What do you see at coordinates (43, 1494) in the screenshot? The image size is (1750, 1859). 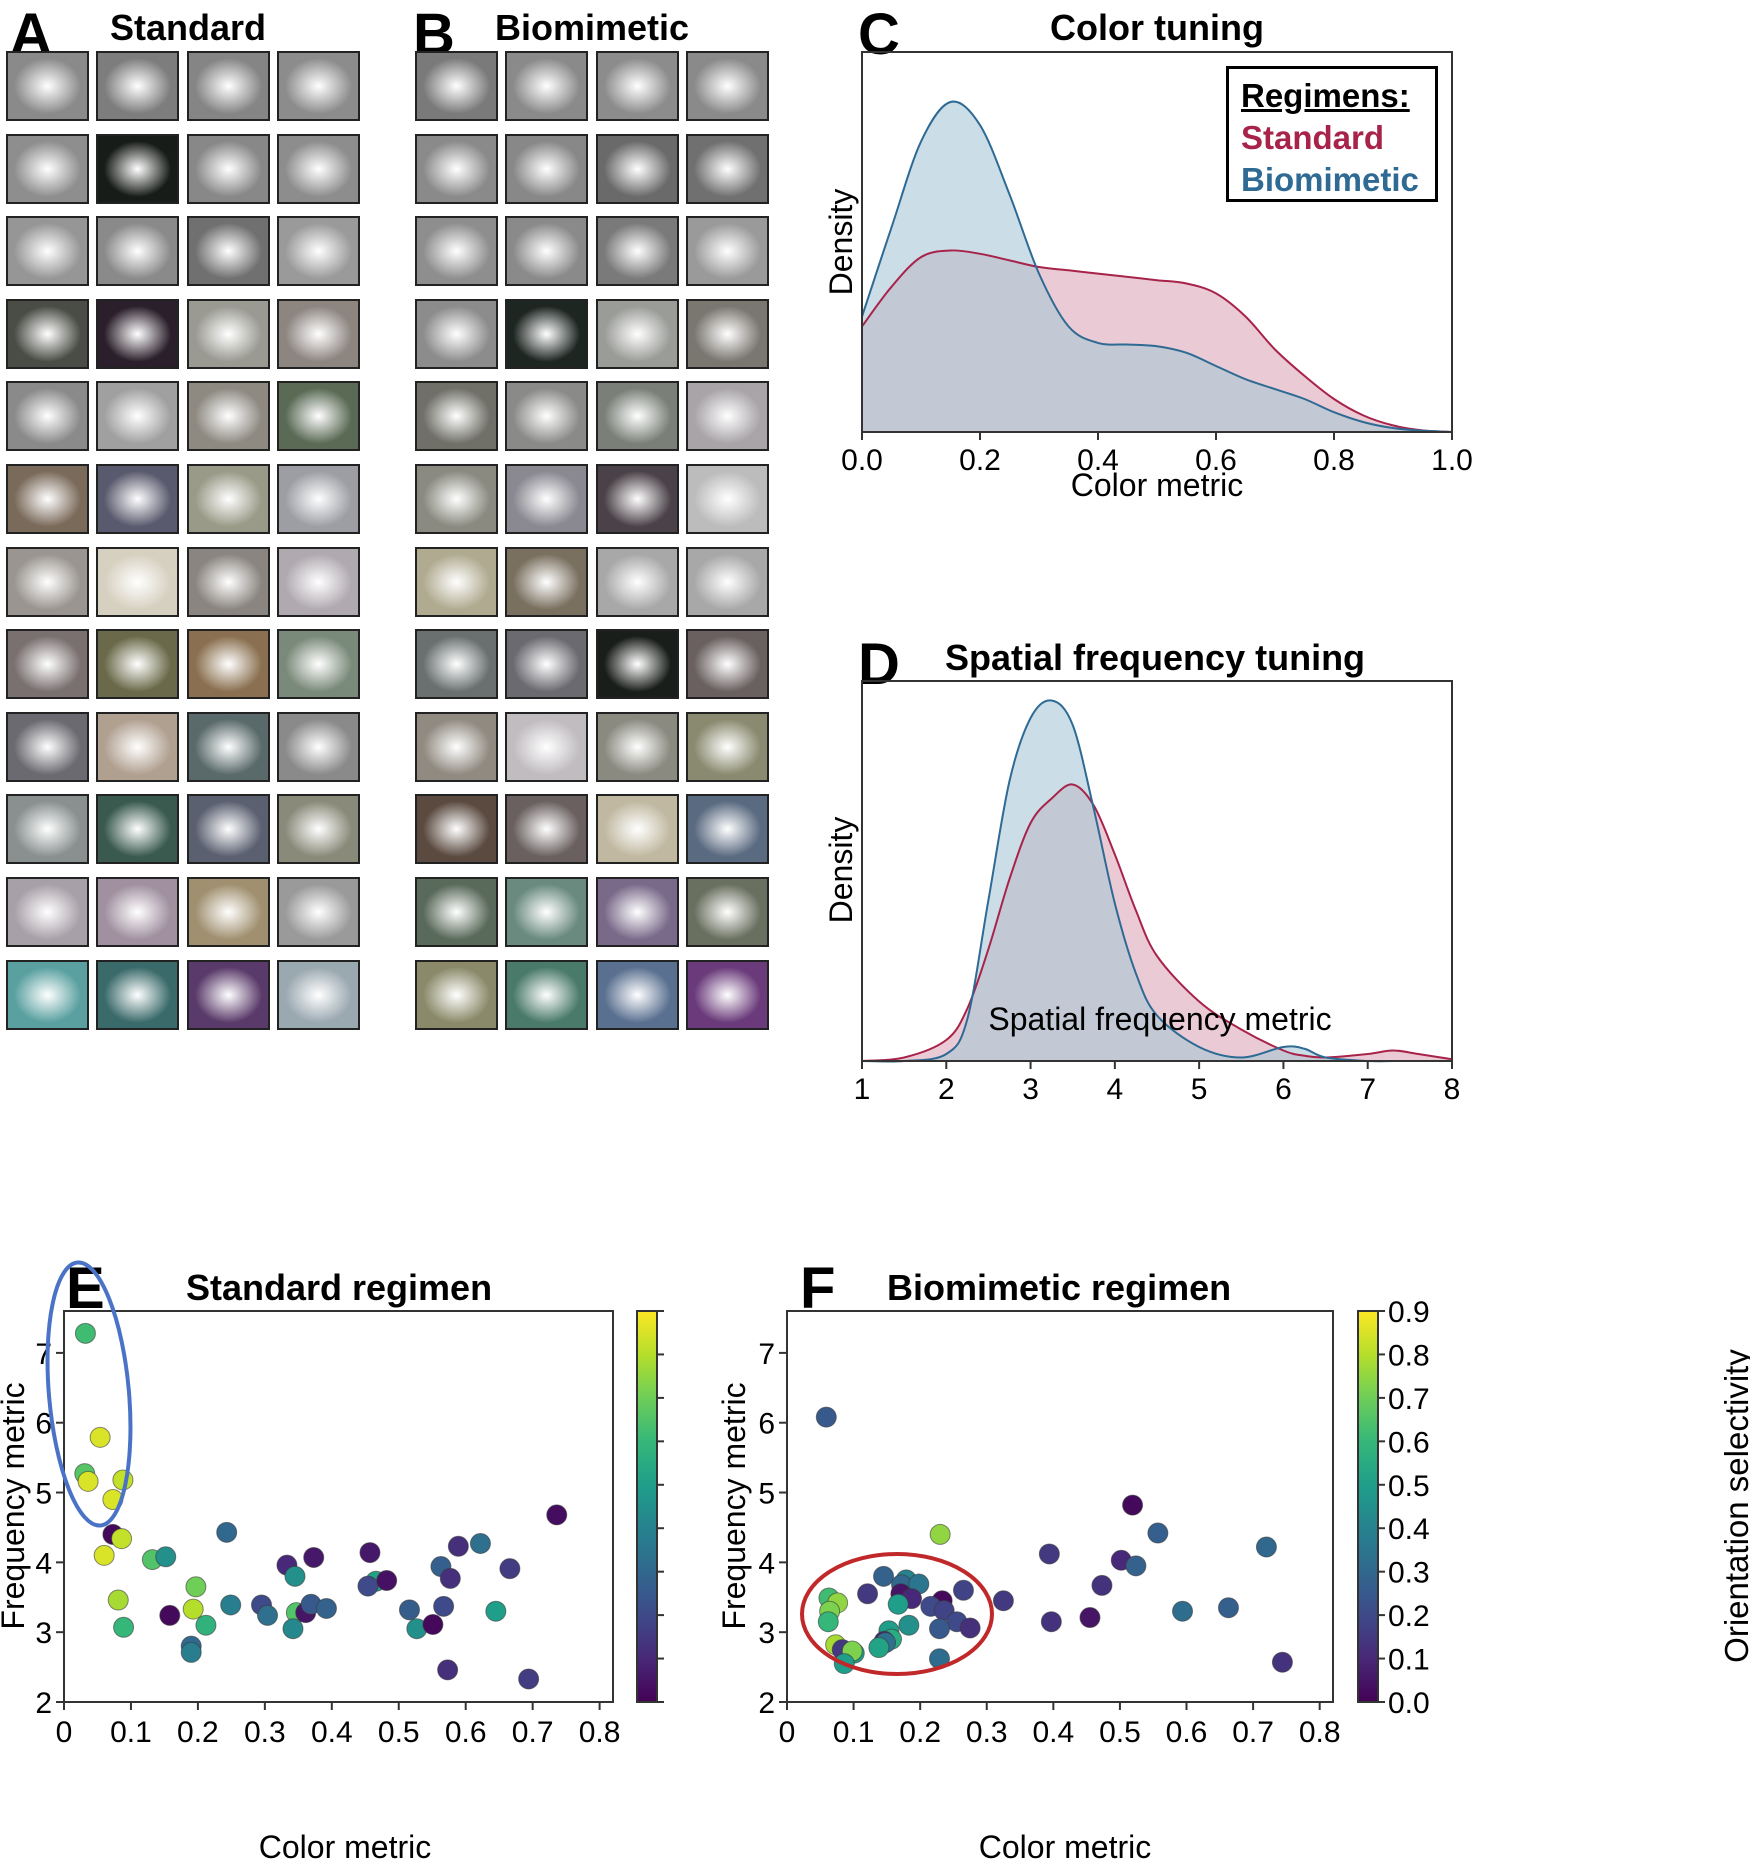 I see `y-tick-label: 5` at bounding box center [43, 1494].